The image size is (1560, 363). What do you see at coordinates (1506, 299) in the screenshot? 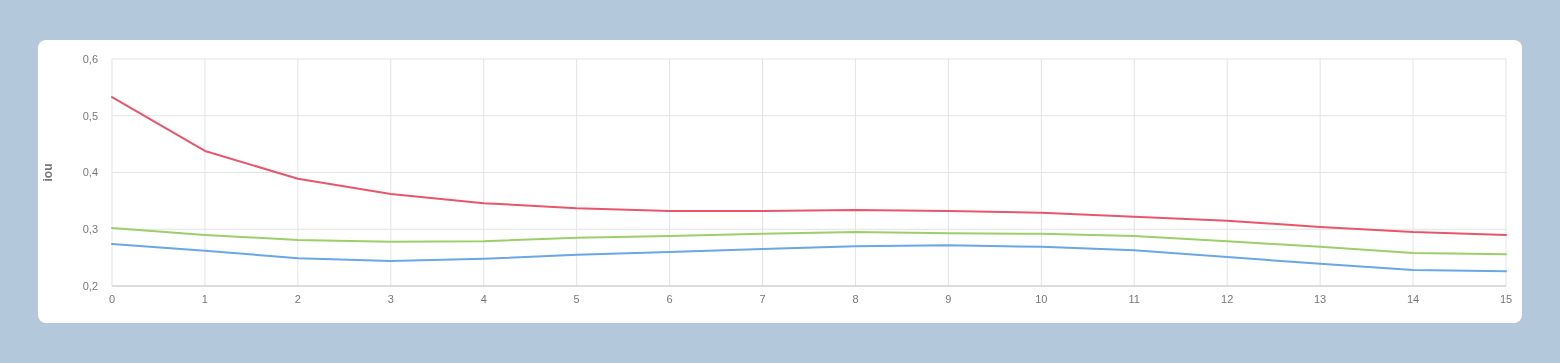
I see `x-tick-label: 15` at bounding box center [1506, 299].